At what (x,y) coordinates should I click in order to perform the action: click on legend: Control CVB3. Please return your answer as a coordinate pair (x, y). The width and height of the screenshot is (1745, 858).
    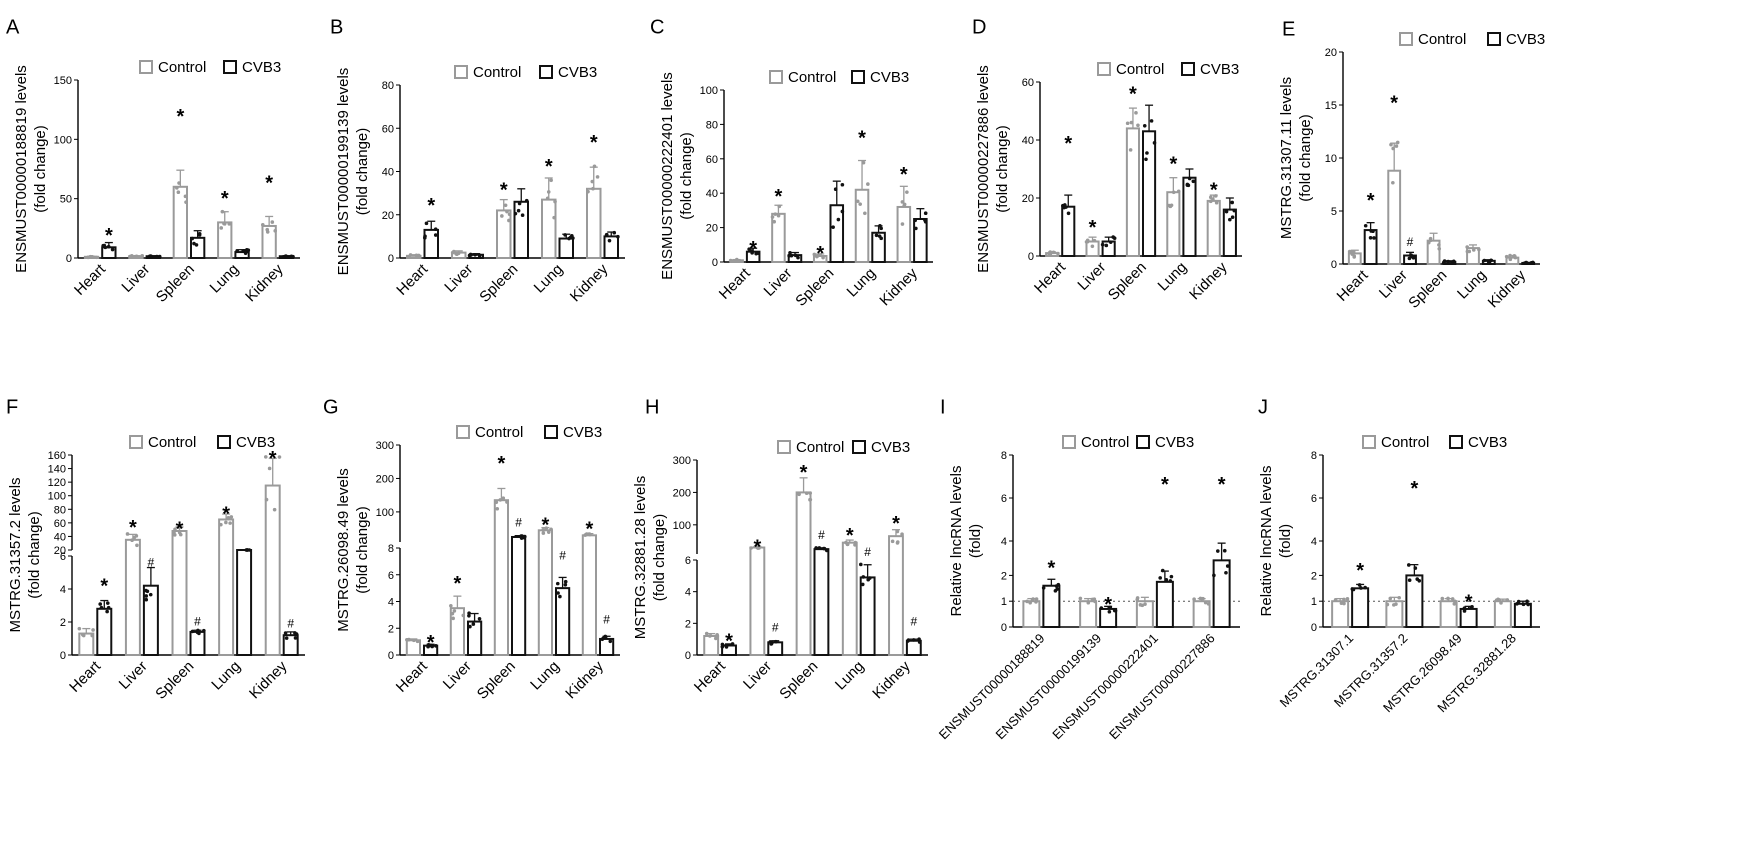
    Looking at the image, I should click on (1128, 442).